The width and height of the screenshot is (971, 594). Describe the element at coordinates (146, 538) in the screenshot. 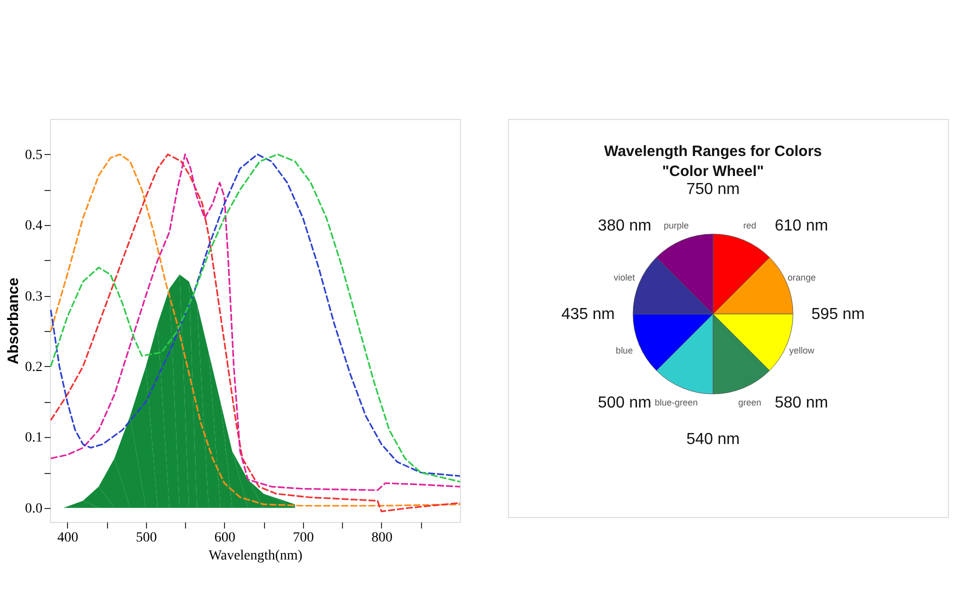

I see `x-tick-label: 500` at that location.